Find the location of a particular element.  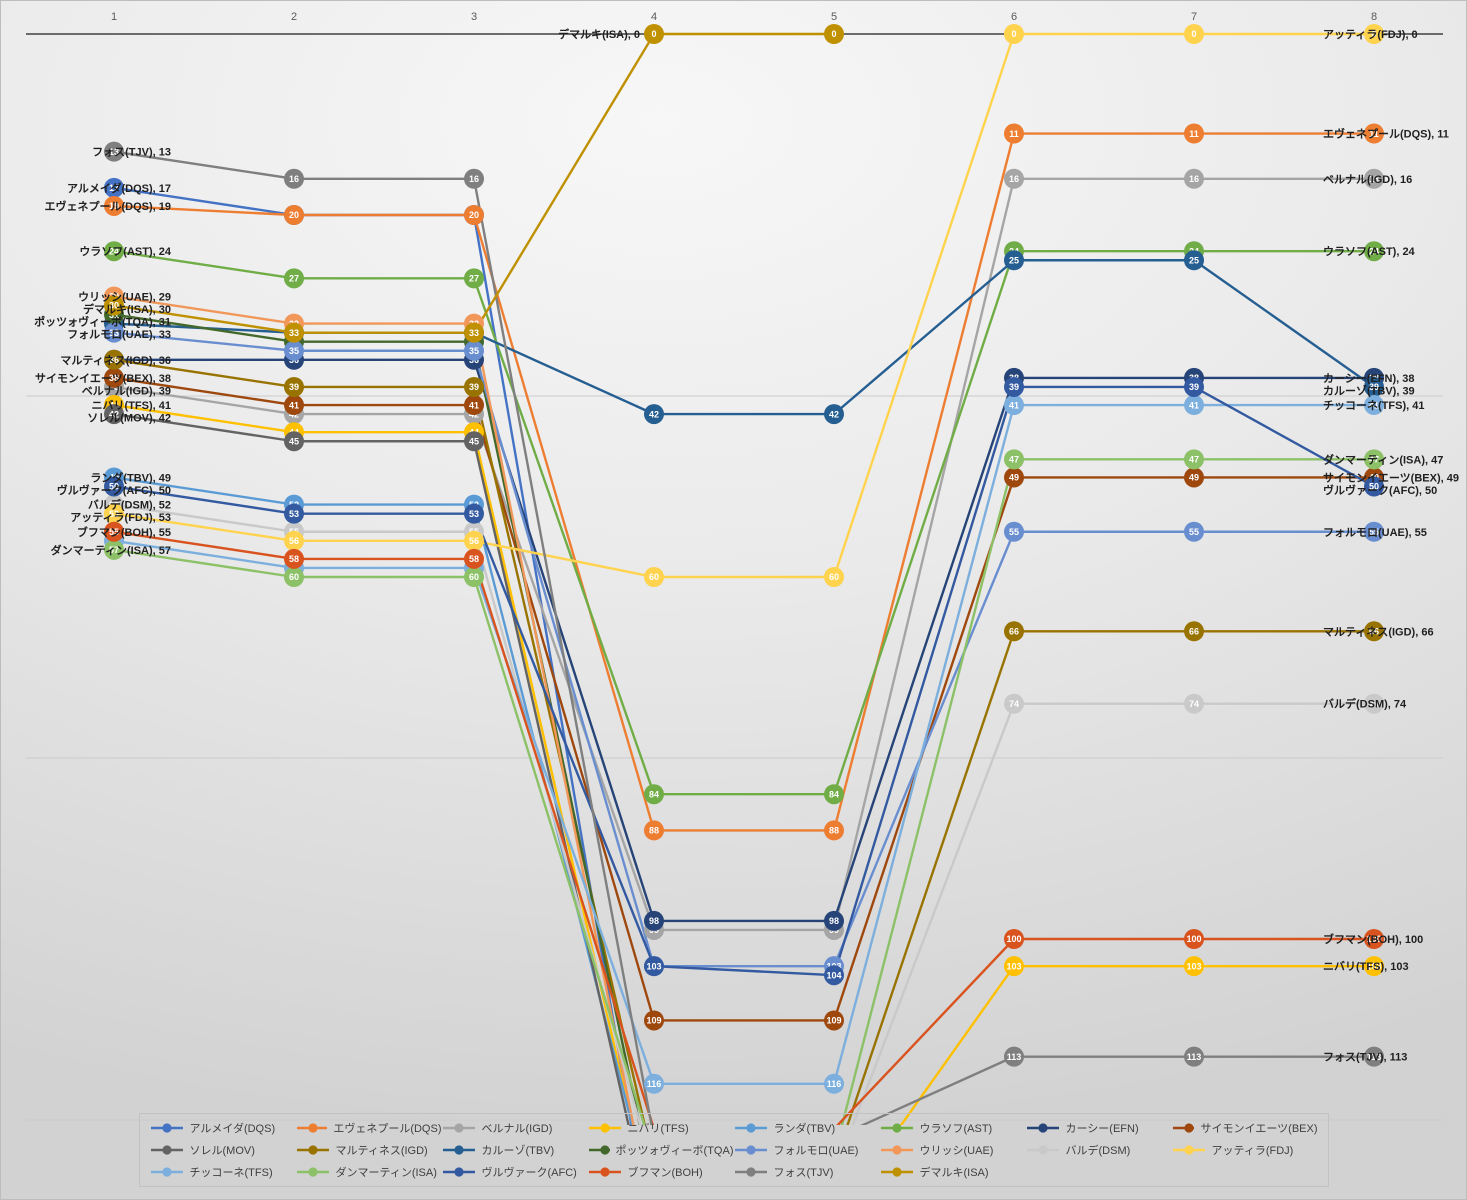

data-point-marker: 113 is located at coordinates (1194, 1056).